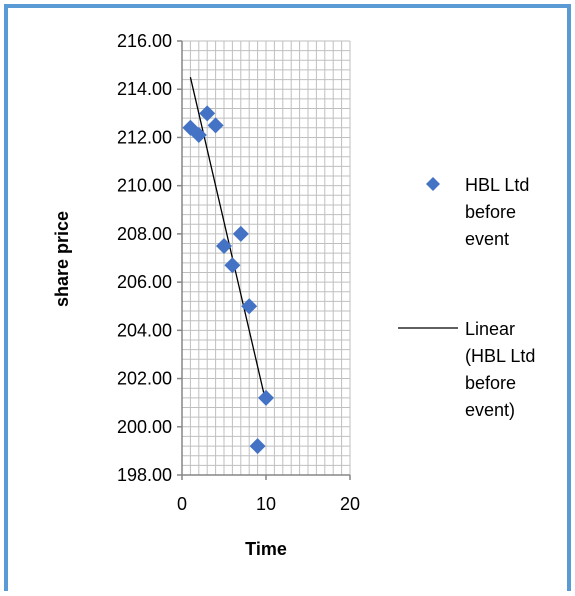 This screenshot has height=596, width=575. Describe the element at coordinates (433, 184) in the screenshot. I see `legend-marker-diamond` at that location.